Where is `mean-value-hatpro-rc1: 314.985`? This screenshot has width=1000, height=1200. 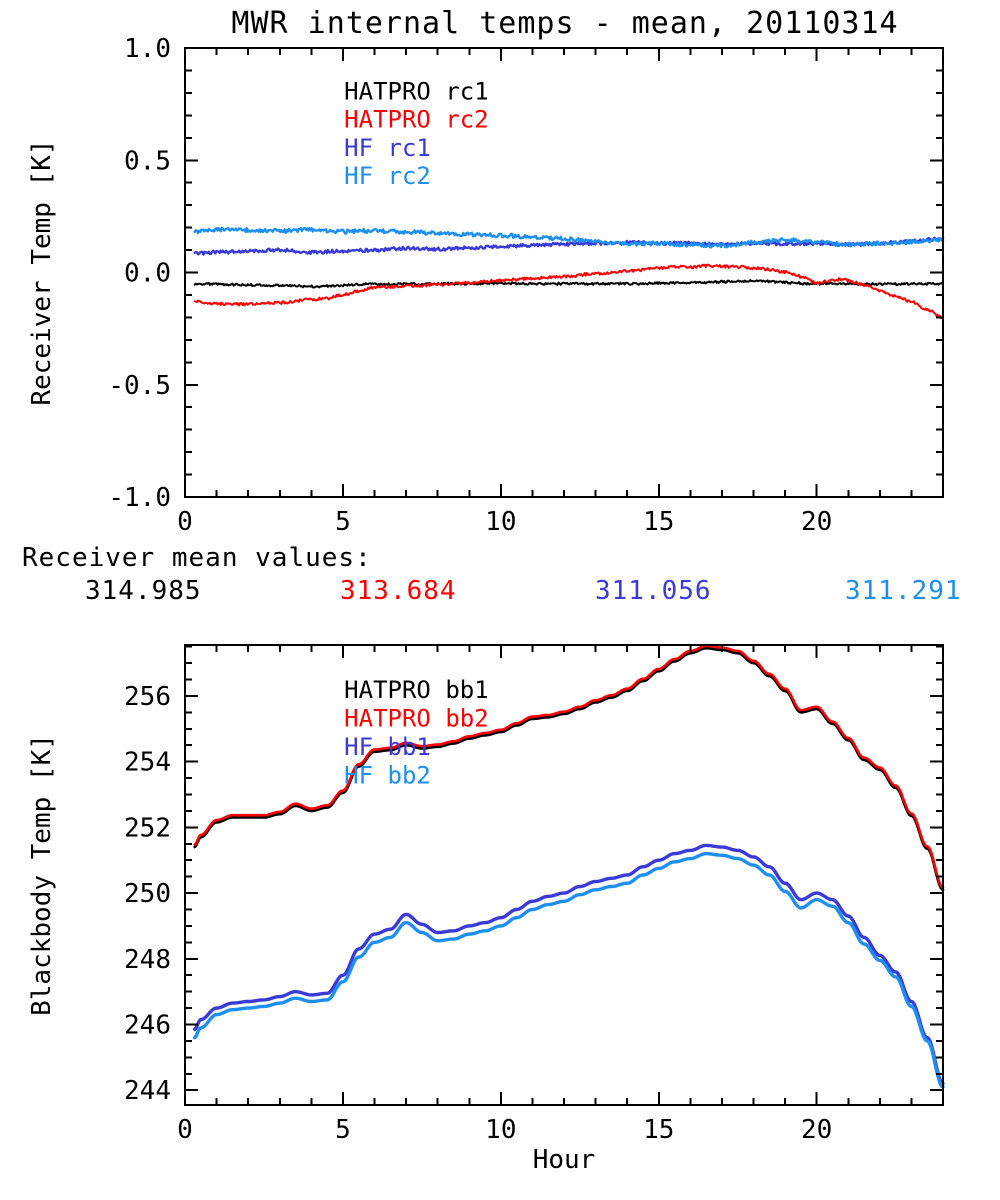 mean-value-hatpro-rc1: 314.985 is located at coordinates (143, 591).